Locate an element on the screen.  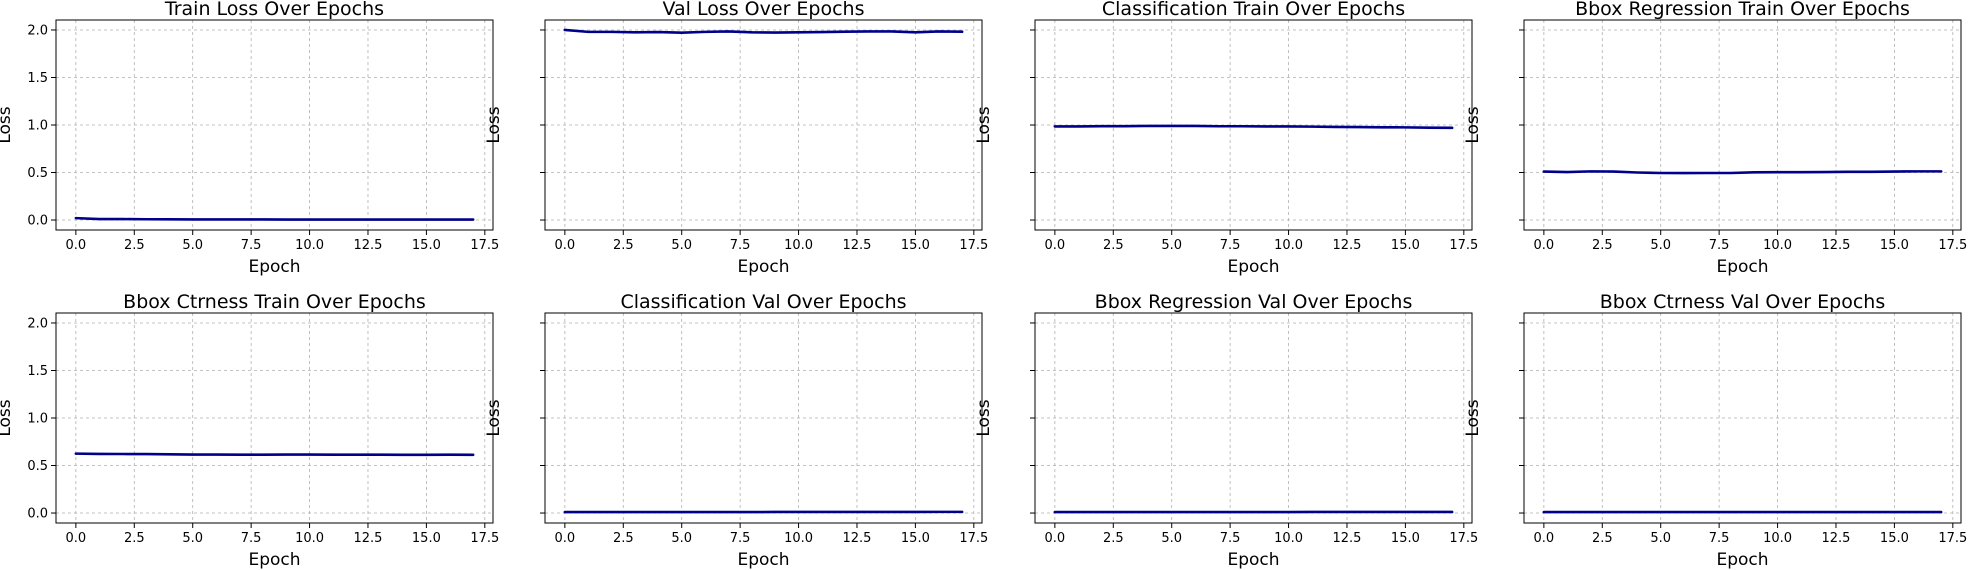
subplot-title: Train Loss Over Epochs is located at coordinates (274, 10).